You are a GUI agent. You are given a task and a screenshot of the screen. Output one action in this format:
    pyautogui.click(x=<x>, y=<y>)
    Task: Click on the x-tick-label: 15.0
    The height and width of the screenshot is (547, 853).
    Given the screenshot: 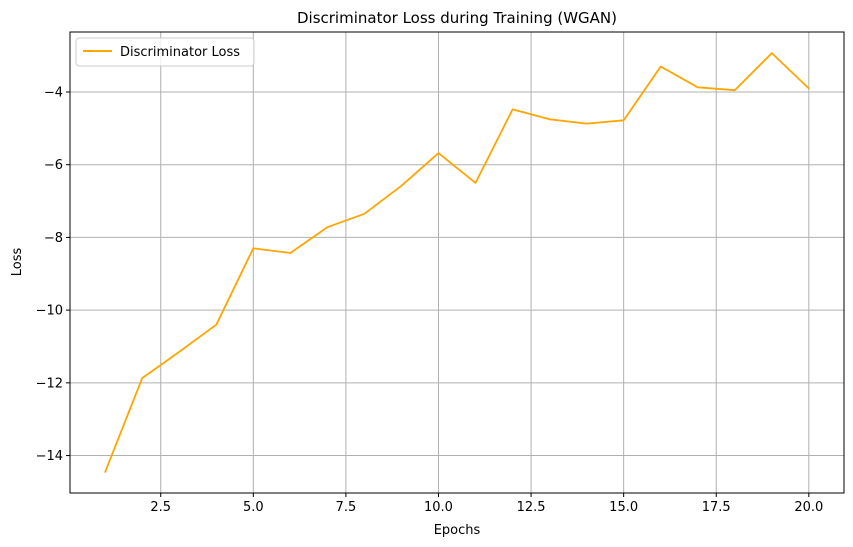 What is the action you would take?
    pyautogui.click(x=623, y=507)
    